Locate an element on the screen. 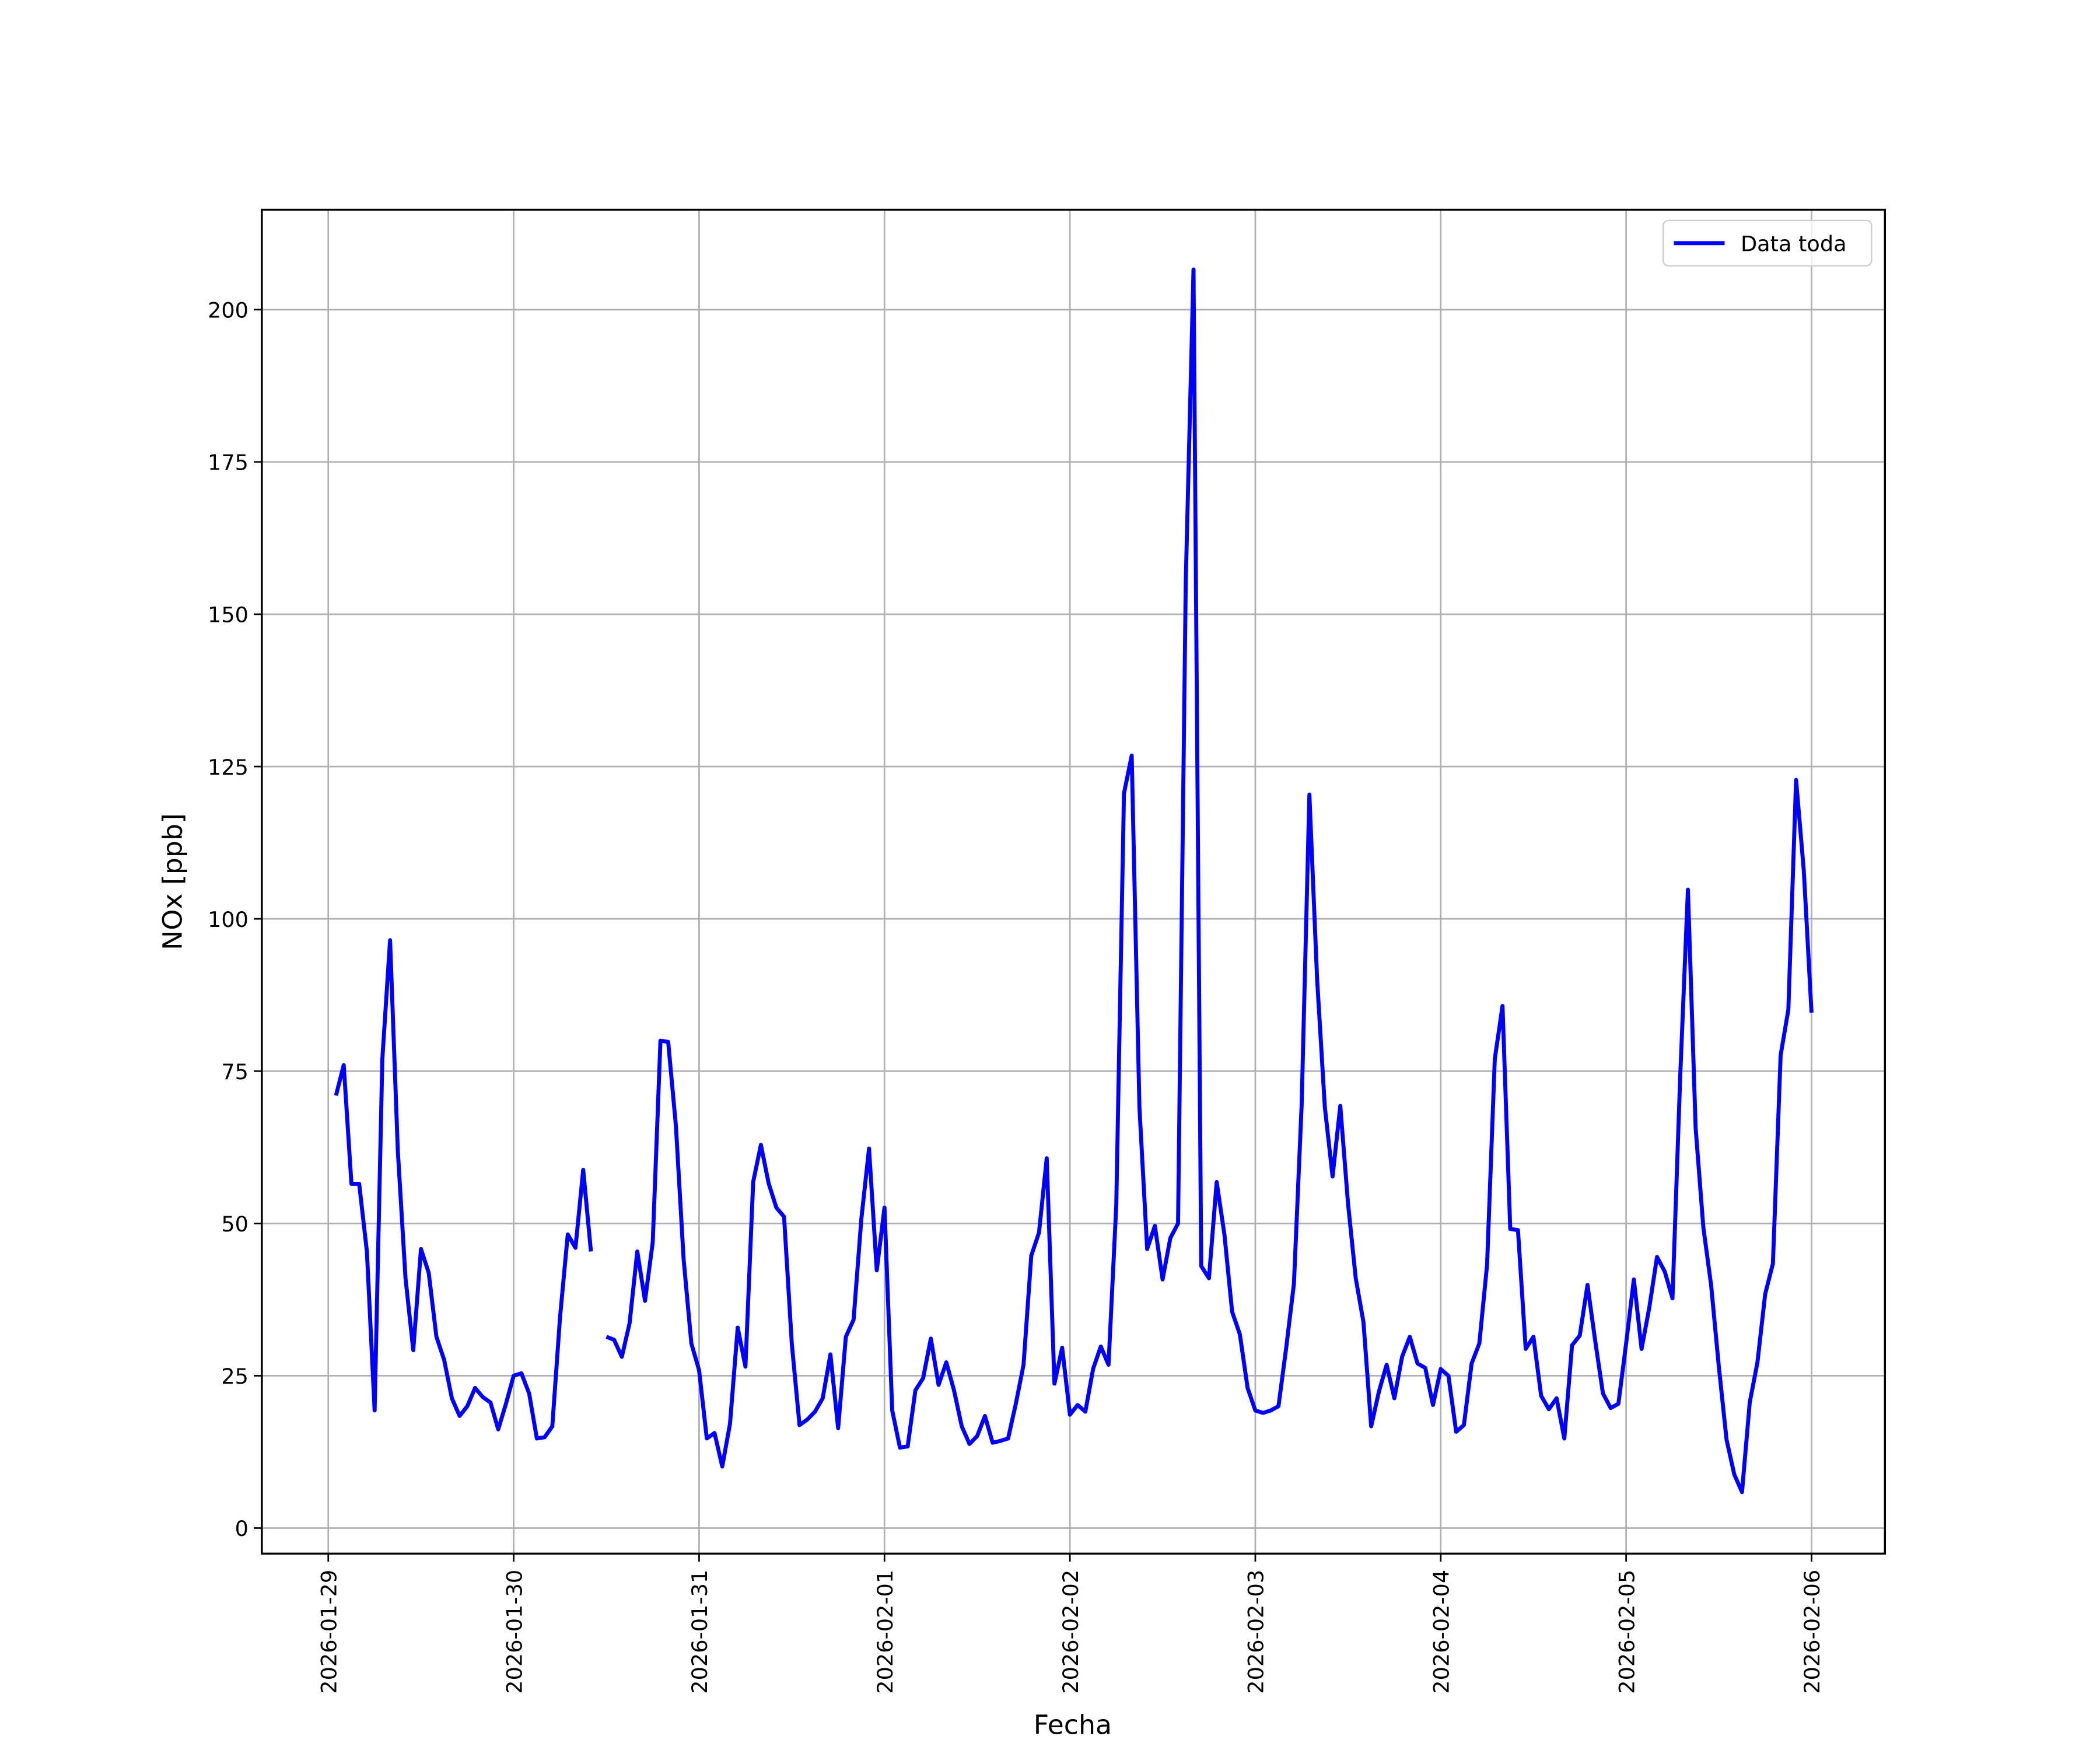 Image resolution: width=2100 pixels, height=1750 pixels. x-tick-label: 2026-01-29 is located at coordinates (328, 1632).